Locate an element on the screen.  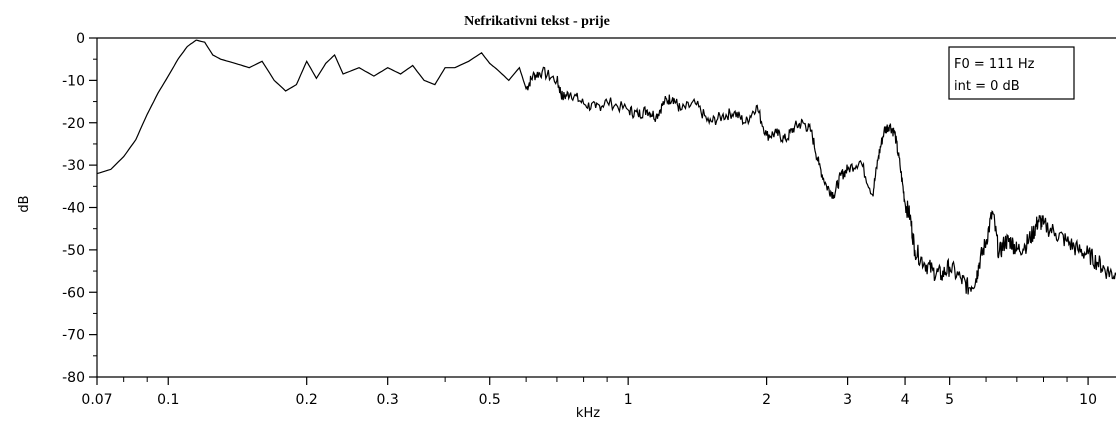
x-tick-label: 4 is located at coordinates (905, 400).